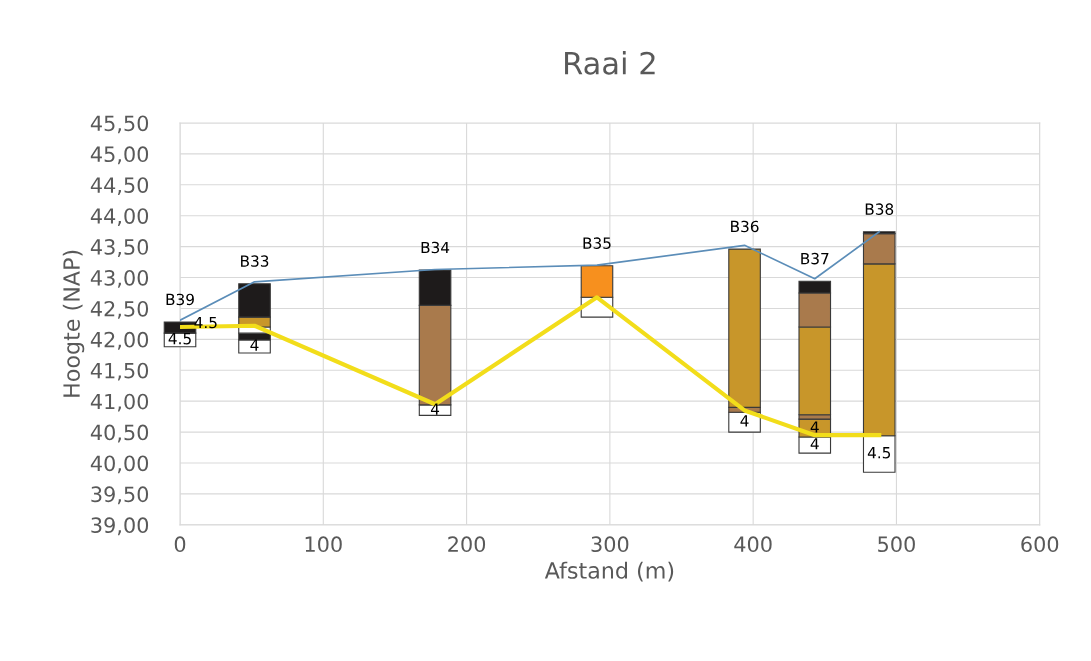  What do you see at coordinates (119, 309) in the screenshot?
I see `y-tick-label: 42,50` at bounding box center [119, 309].